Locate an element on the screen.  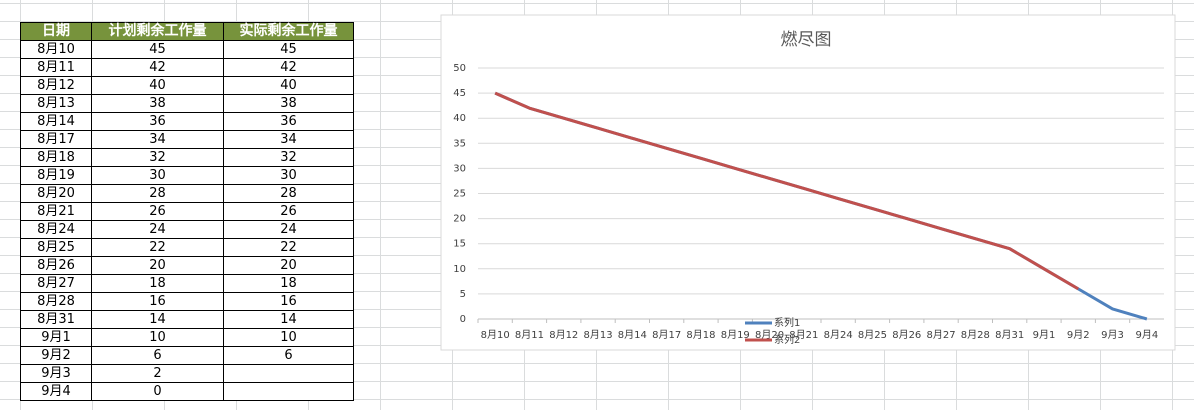
x-tick-label: 8月21 is located at coordinates (803, 335).